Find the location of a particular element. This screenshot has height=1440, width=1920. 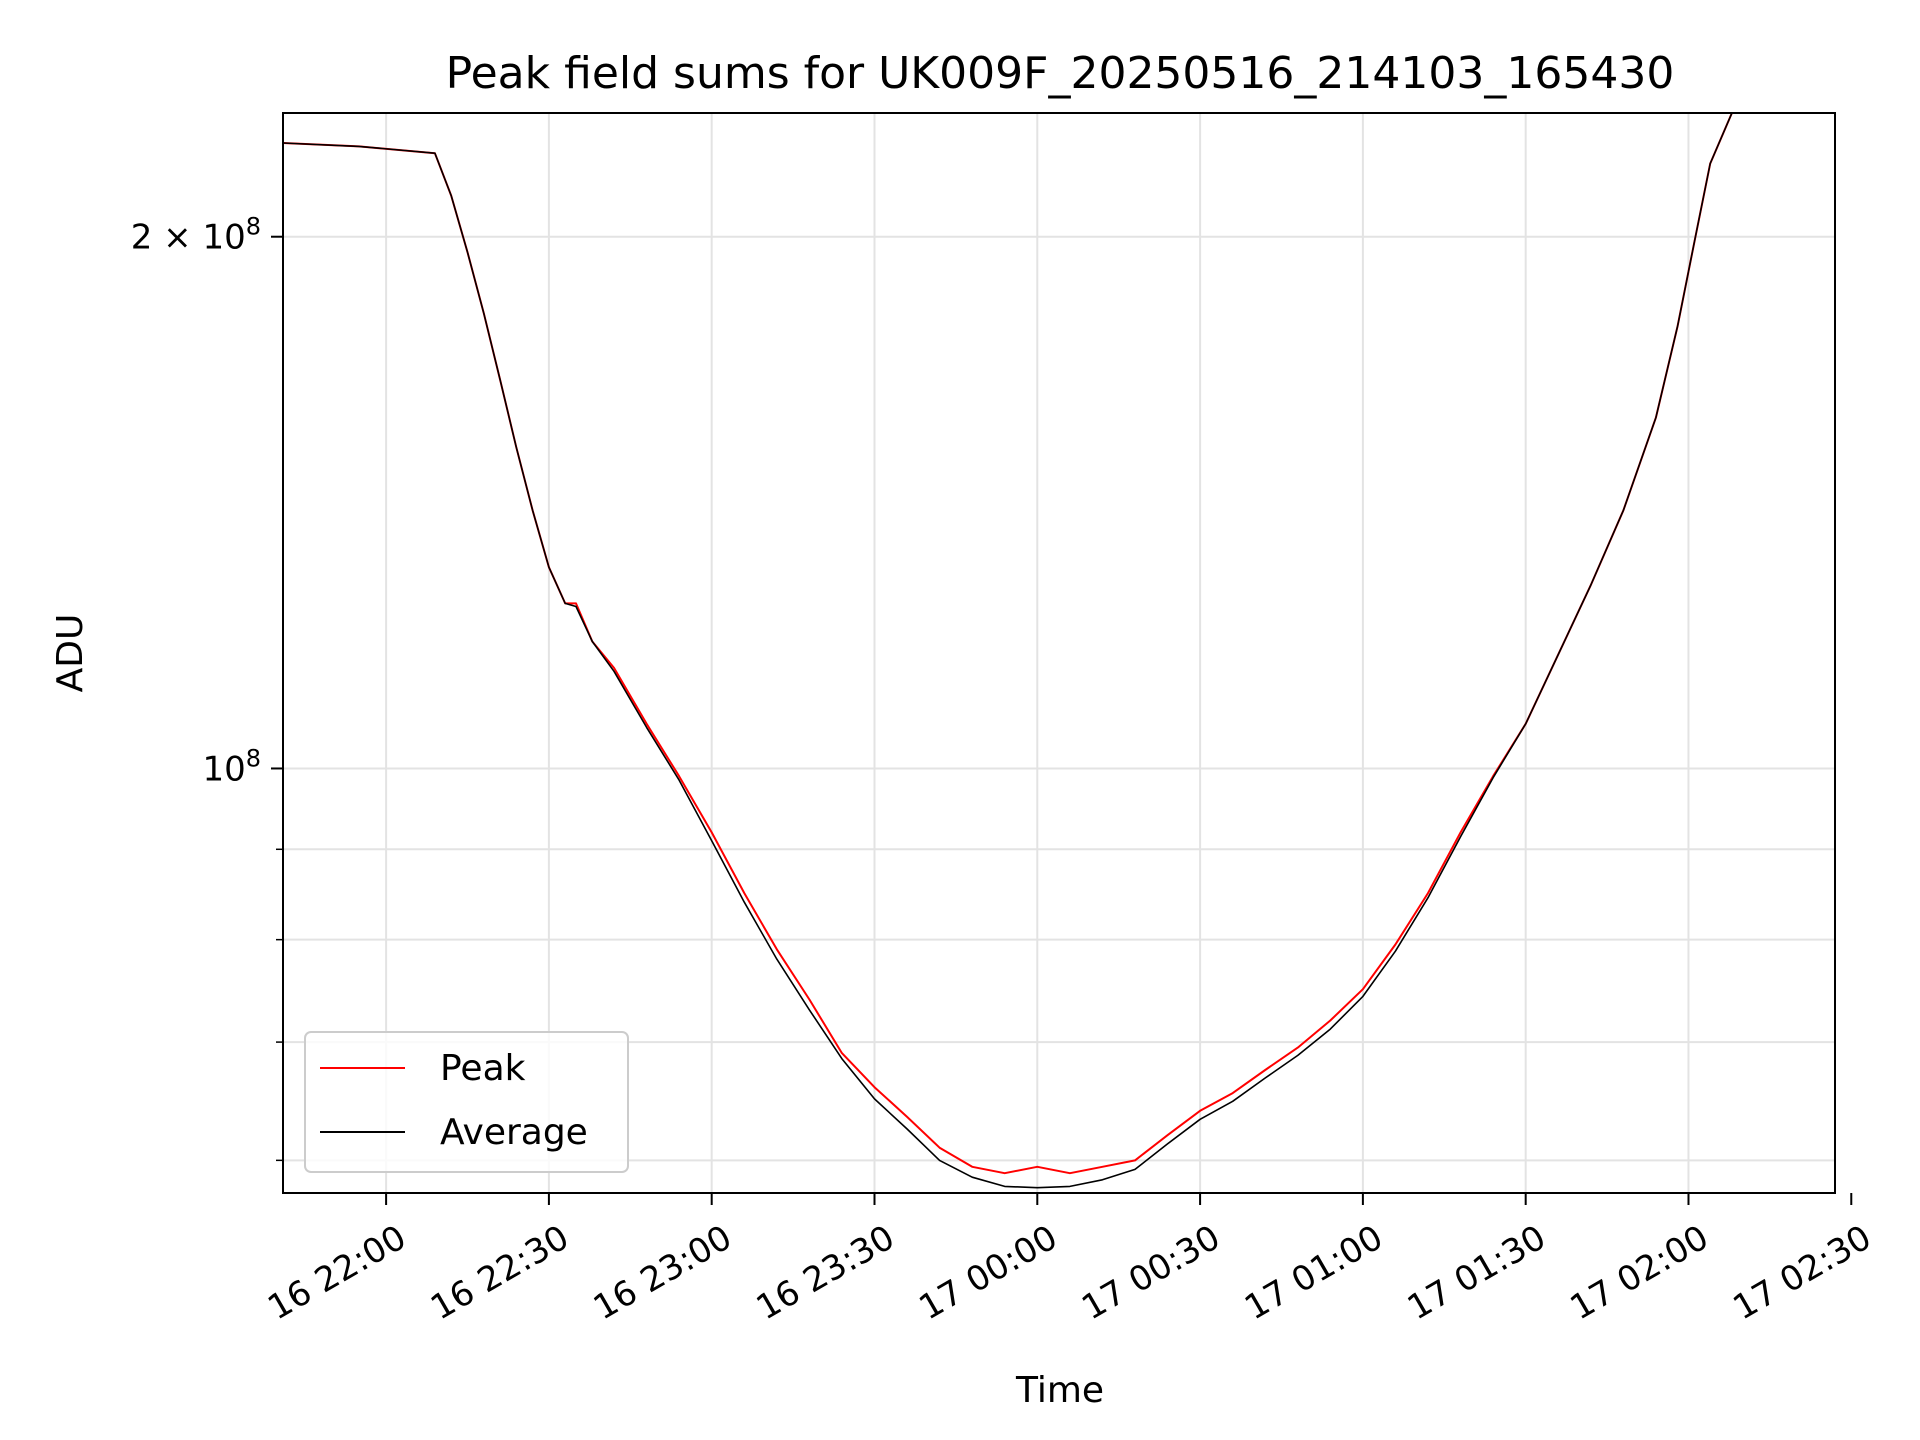

y-axis: 108 2 × 108 is located at coordinates (207, 687).